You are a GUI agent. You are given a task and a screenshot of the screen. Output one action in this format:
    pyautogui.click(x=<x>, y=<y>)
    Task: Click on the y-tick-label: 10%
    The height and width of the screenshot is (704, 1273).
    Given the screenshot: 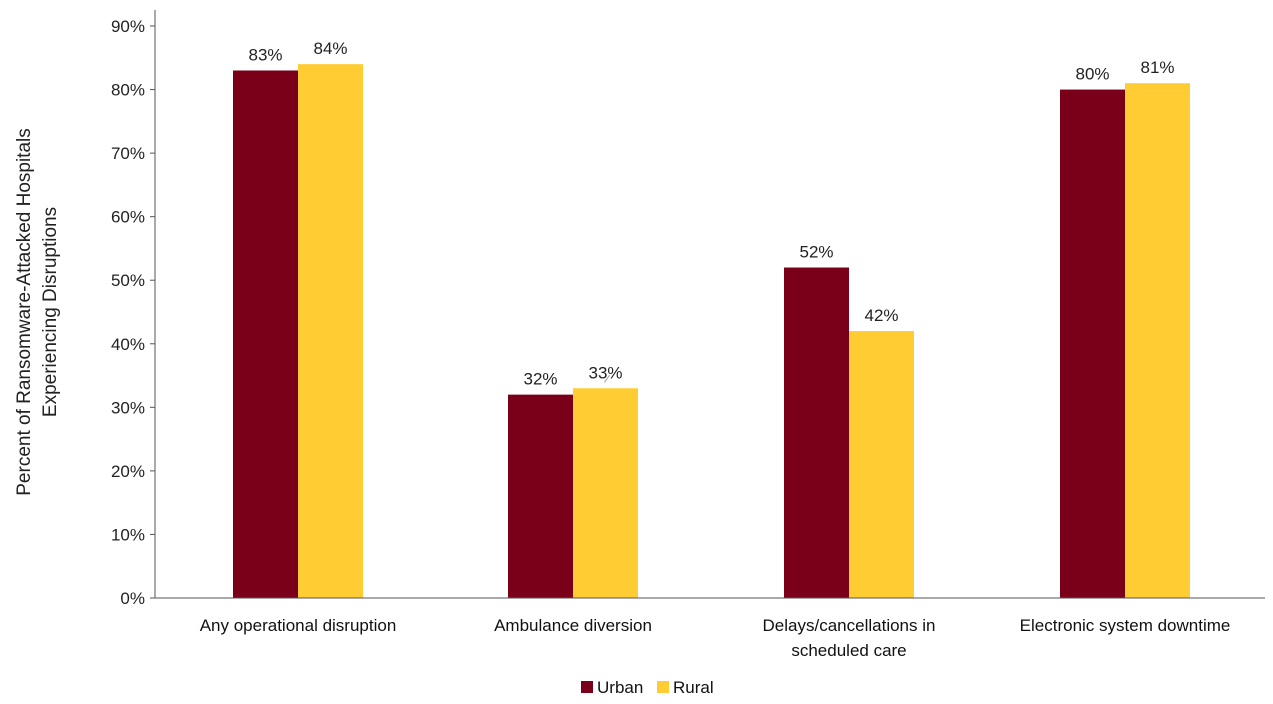 What is the action you would take?
    pyautogui.click(x=128, y=534)
    